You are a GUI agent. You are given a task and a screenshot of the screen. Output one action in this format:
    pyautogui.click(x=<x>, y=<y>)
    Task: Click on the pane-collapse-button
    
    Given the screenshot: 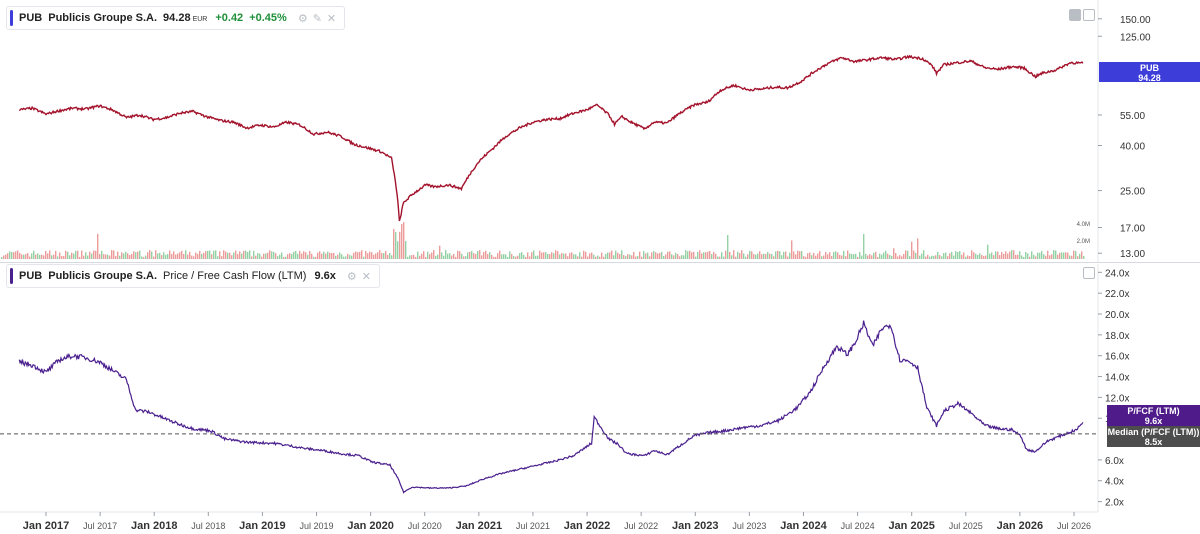 What is the action you would take?
    pyautogui.click(x=1075, y=15)
    